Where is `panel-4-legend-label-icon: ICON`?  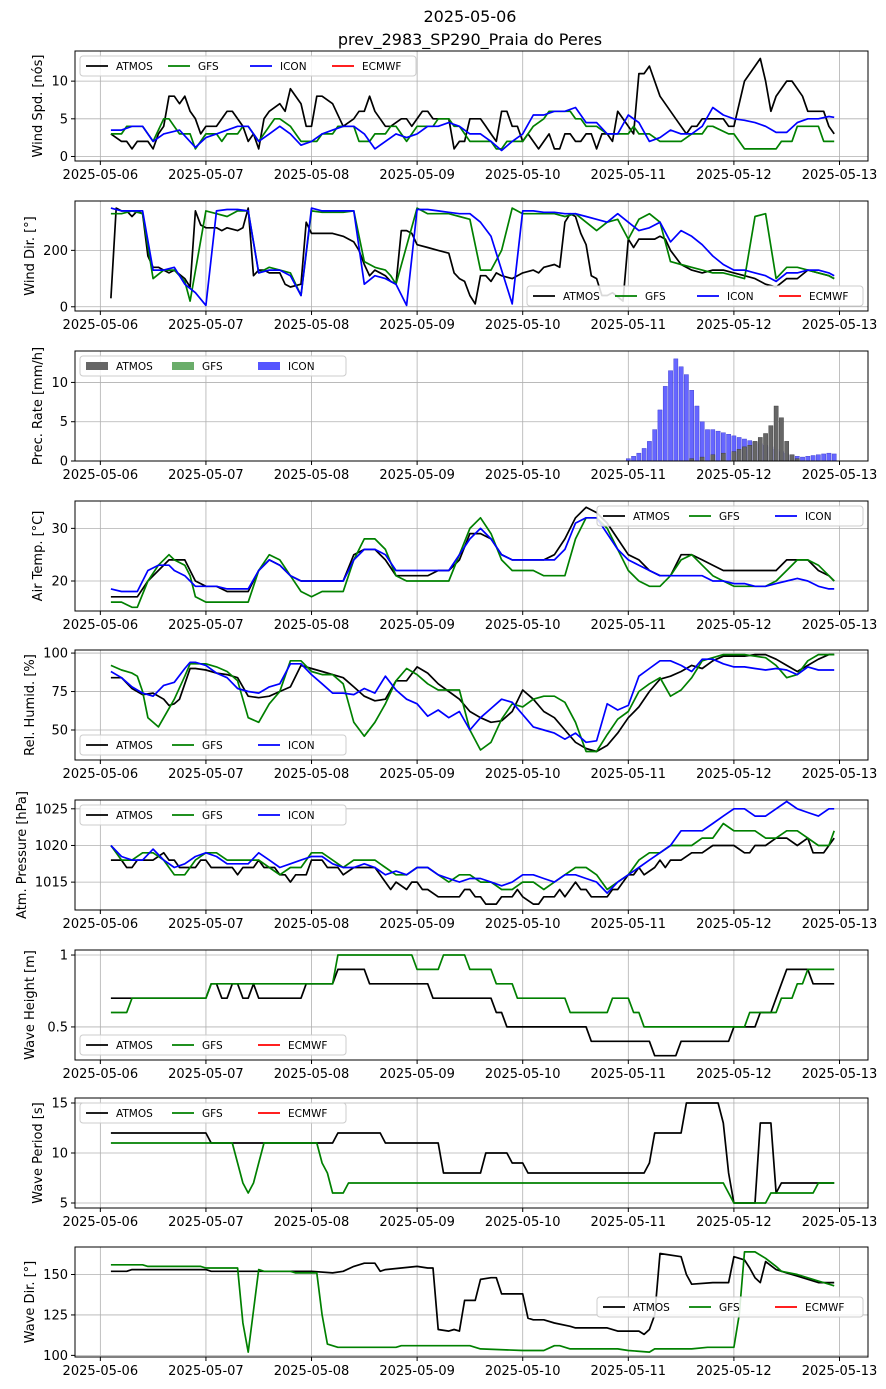 panel-4-legend-label-icon: ICON is located at coordinates (818, 517).